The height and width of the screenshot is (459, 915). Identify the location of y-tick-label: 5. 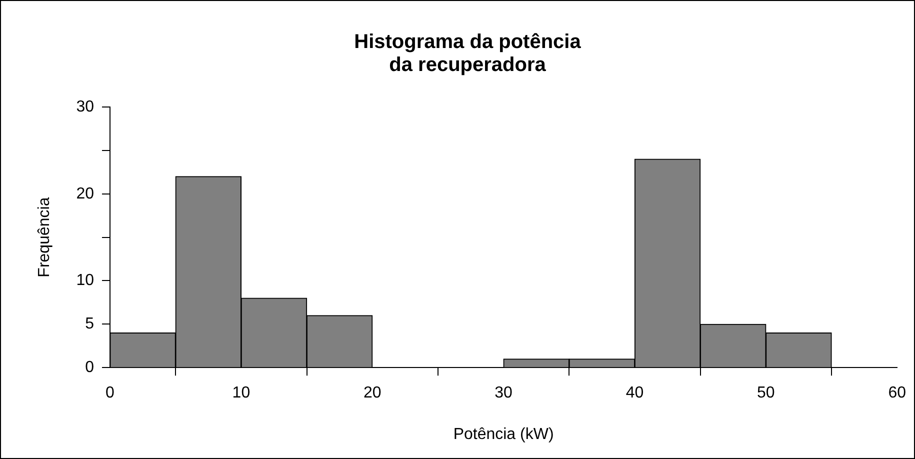
(89, 324).